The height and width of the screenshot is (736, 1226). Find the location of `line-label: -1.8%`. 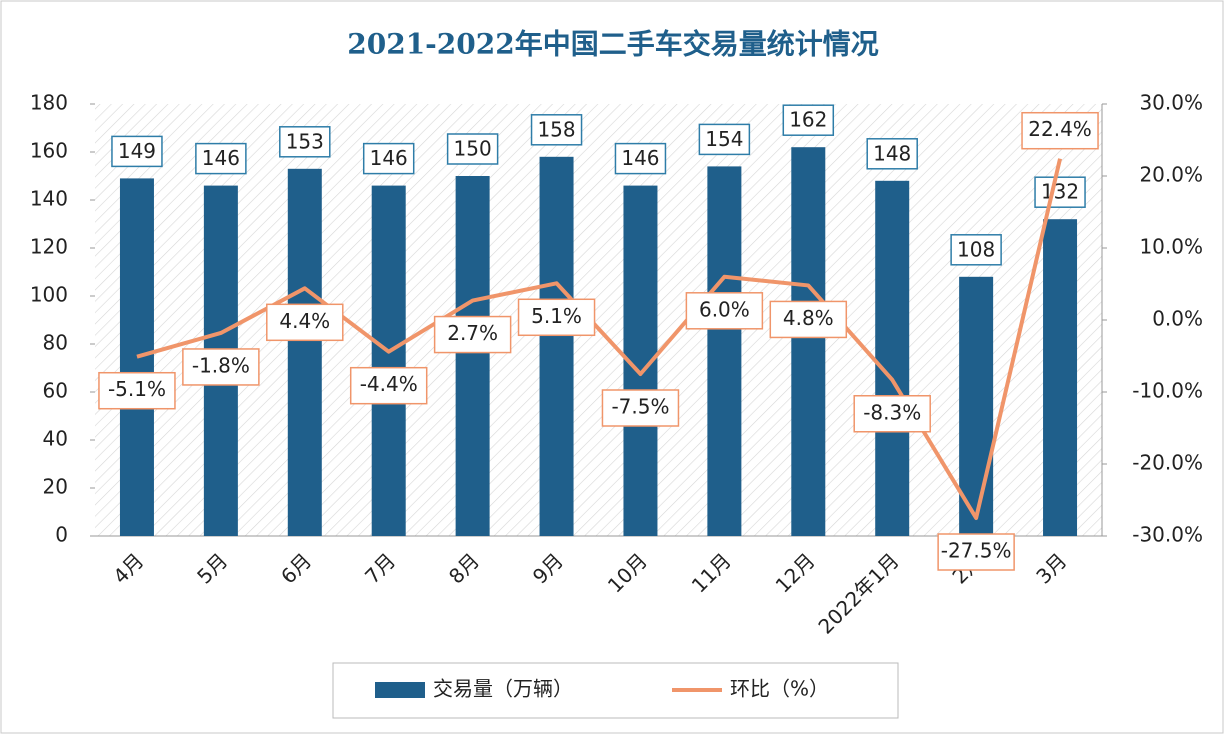

line-label: -1.8% is located at coordinates (221, 365).